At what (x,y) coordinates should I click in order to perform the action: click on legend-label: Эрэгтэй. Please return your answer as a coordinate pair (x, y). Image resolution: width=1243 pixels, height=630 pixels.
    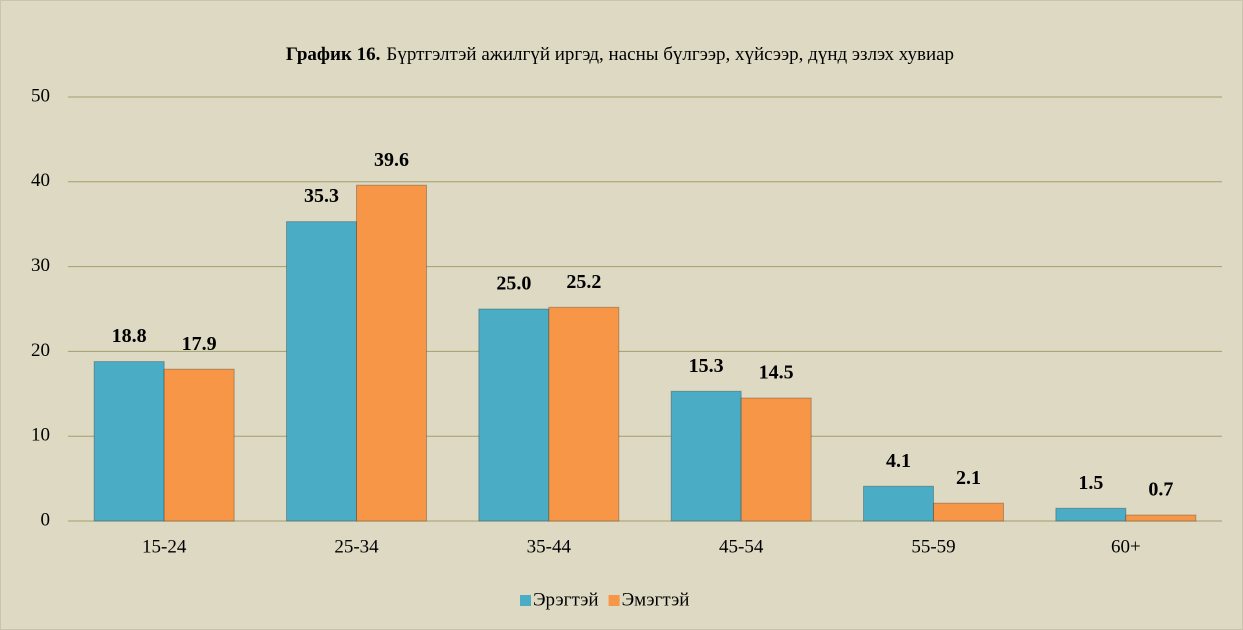
    Looking at the image, I should click on (566, 599).